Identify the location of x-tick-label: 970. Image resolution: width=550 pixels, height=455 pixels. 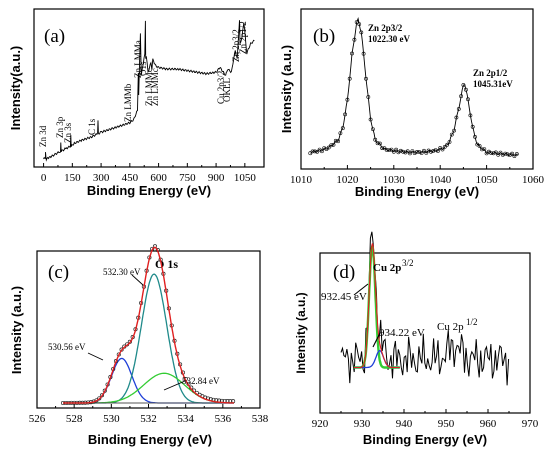
(530, 424).